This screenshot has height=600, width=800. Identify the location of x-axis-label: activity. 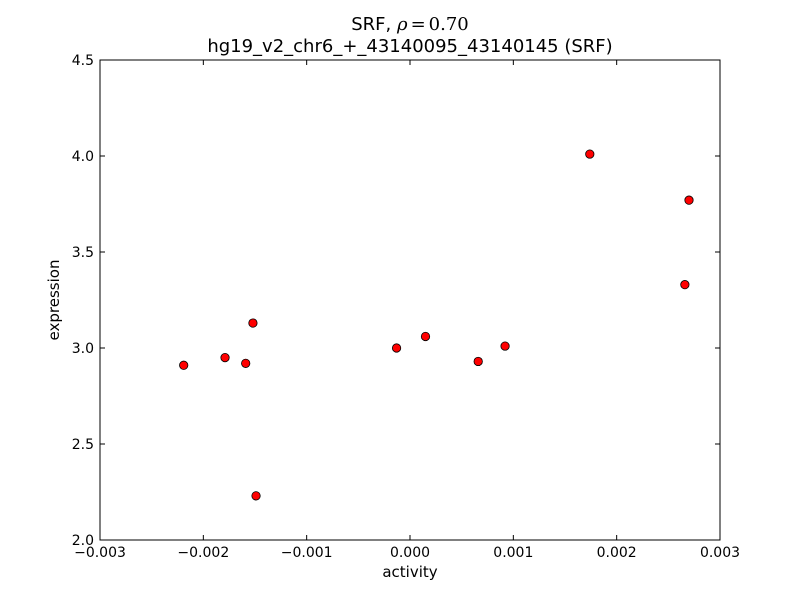
(409, 572).